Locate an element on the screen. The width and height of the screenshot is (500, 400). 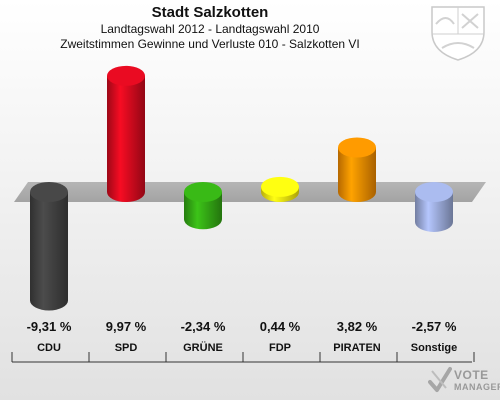
checkmark-logo-icon is located at coordinates (440, 379).